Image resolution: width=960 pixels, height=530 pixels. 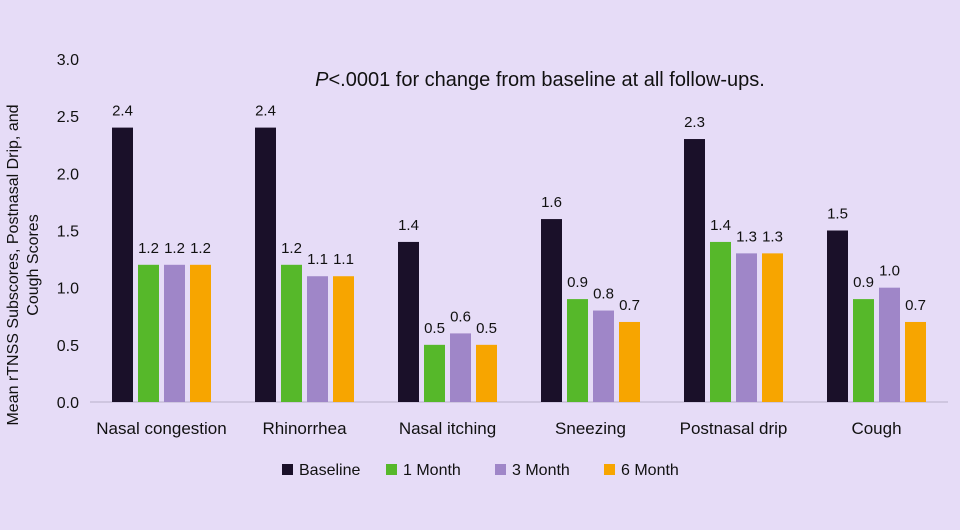 I want to click on data-label: 1.5, so click(x=837, y=214).